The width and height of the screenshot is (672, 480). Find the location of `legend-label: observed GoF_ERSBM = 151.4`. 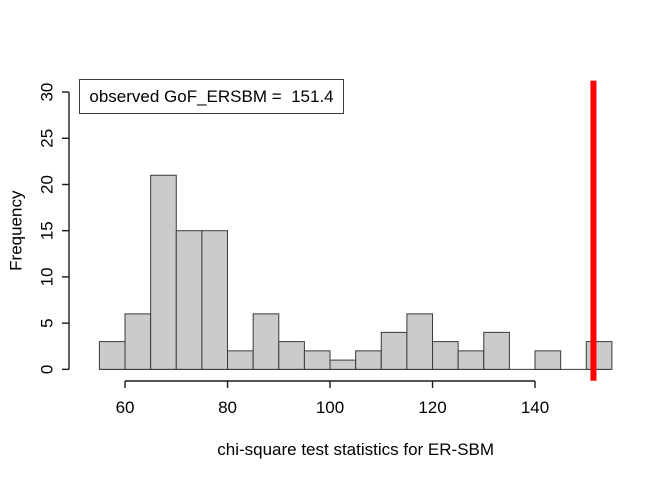

legend-label: observed GoF_ERSBM = 151.4 is located at coordinates (211, 96).